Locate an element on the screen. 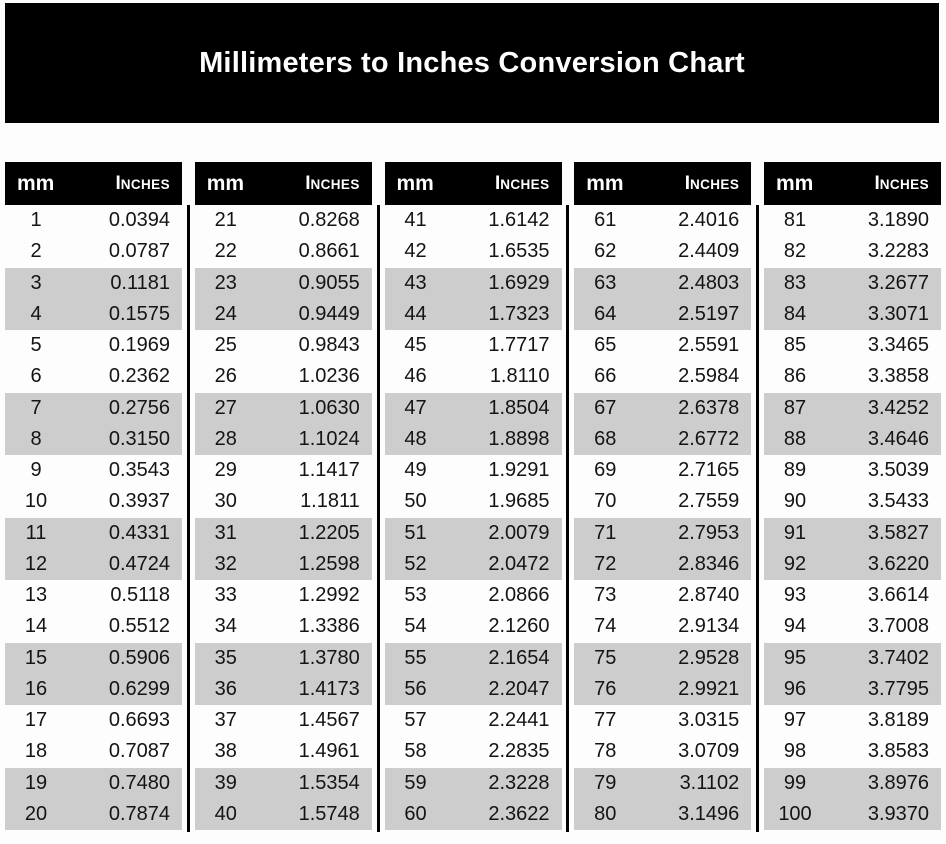 The image size is (946, 844). mm-value: 48 is located at coordinates (415, 438).